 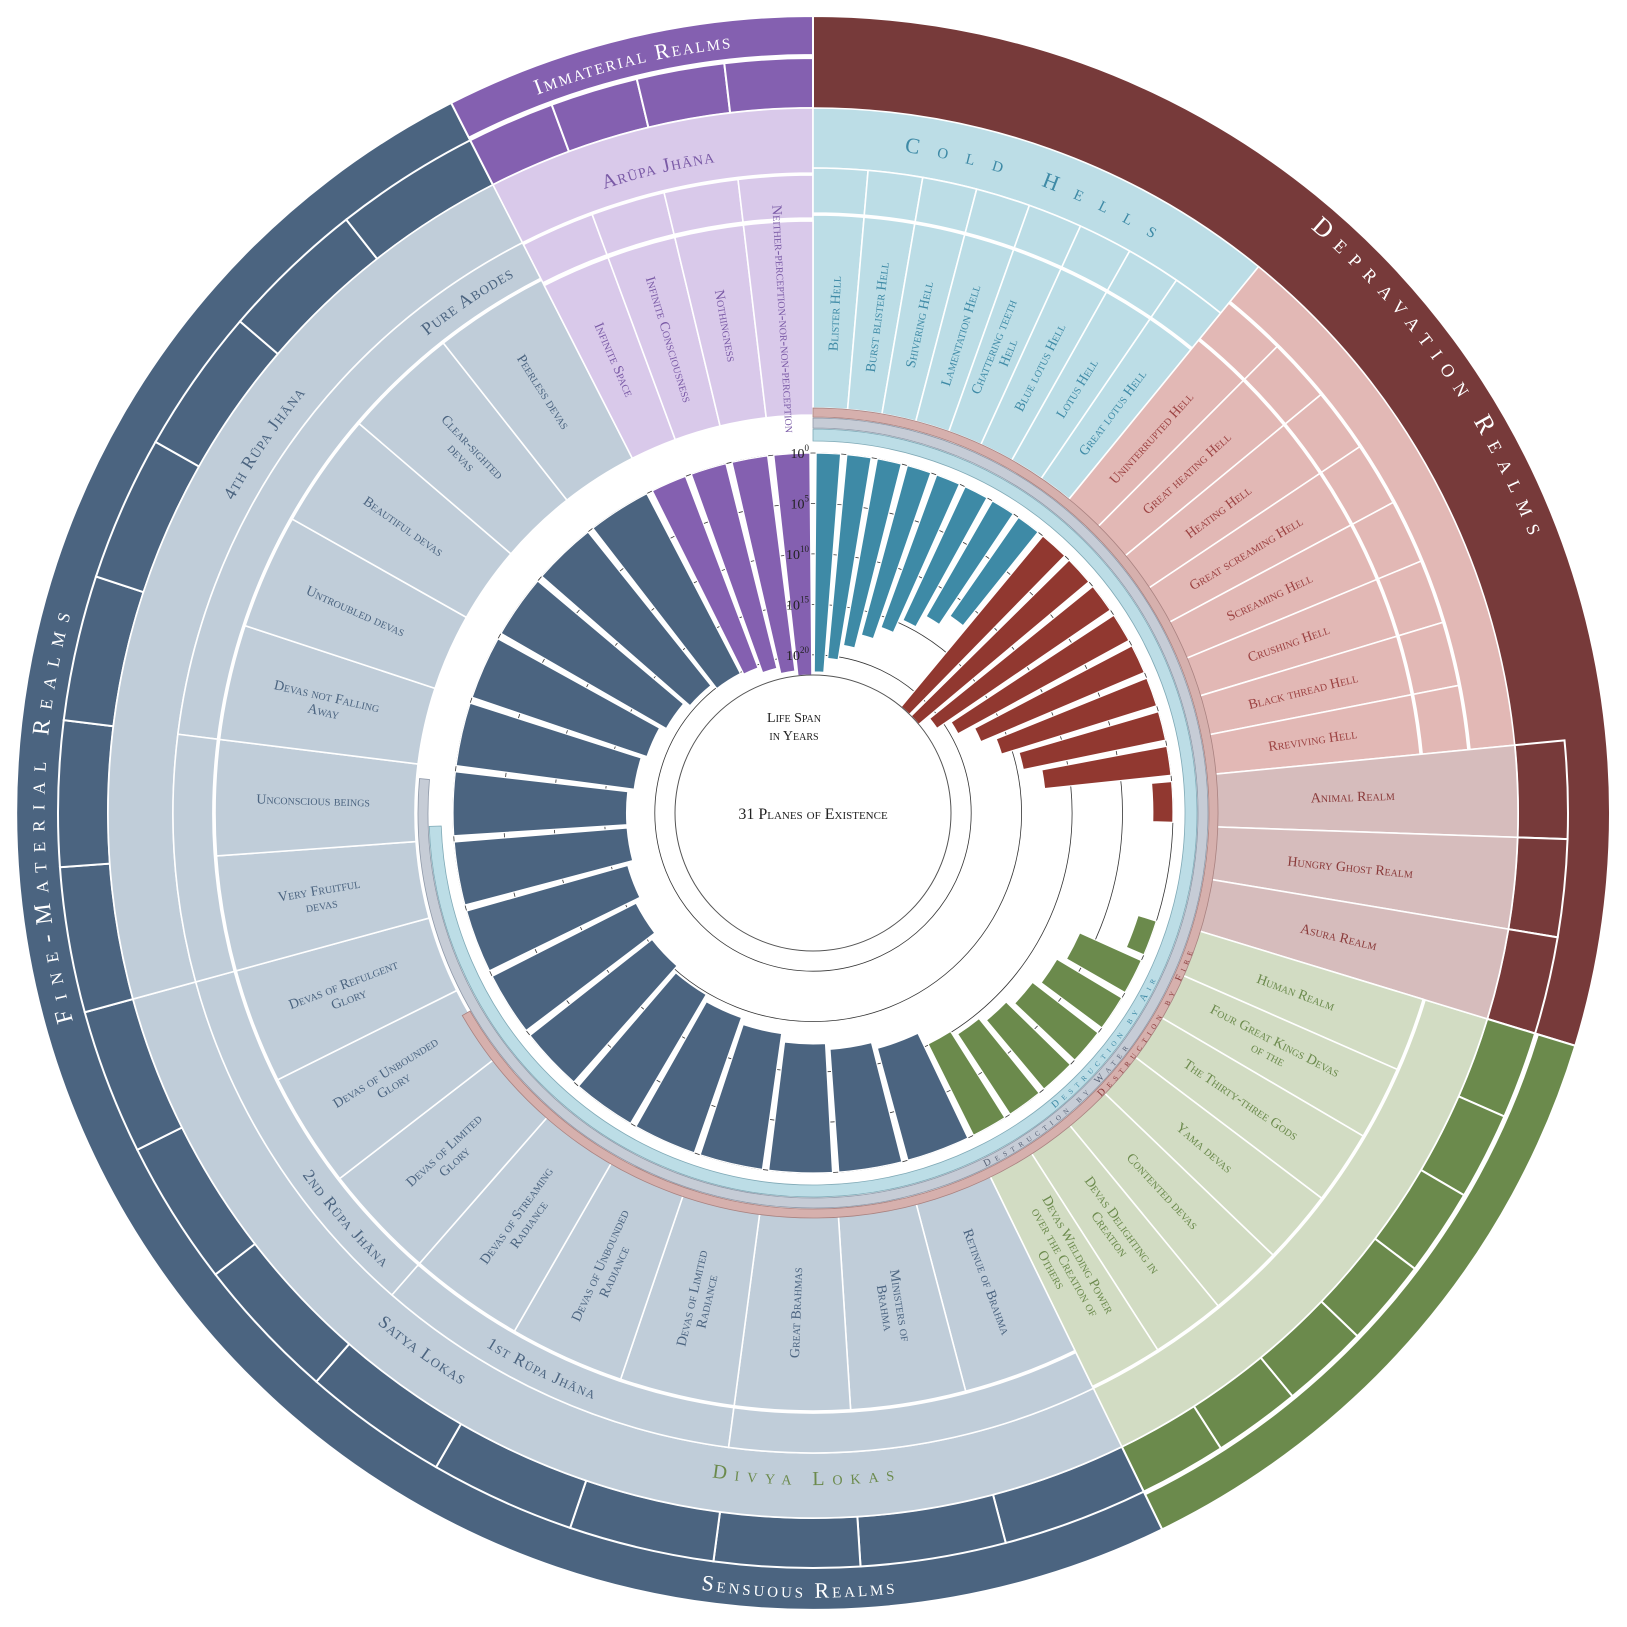 I want to click on axis-title-line1: Life Span, so click(x=794, y=718).